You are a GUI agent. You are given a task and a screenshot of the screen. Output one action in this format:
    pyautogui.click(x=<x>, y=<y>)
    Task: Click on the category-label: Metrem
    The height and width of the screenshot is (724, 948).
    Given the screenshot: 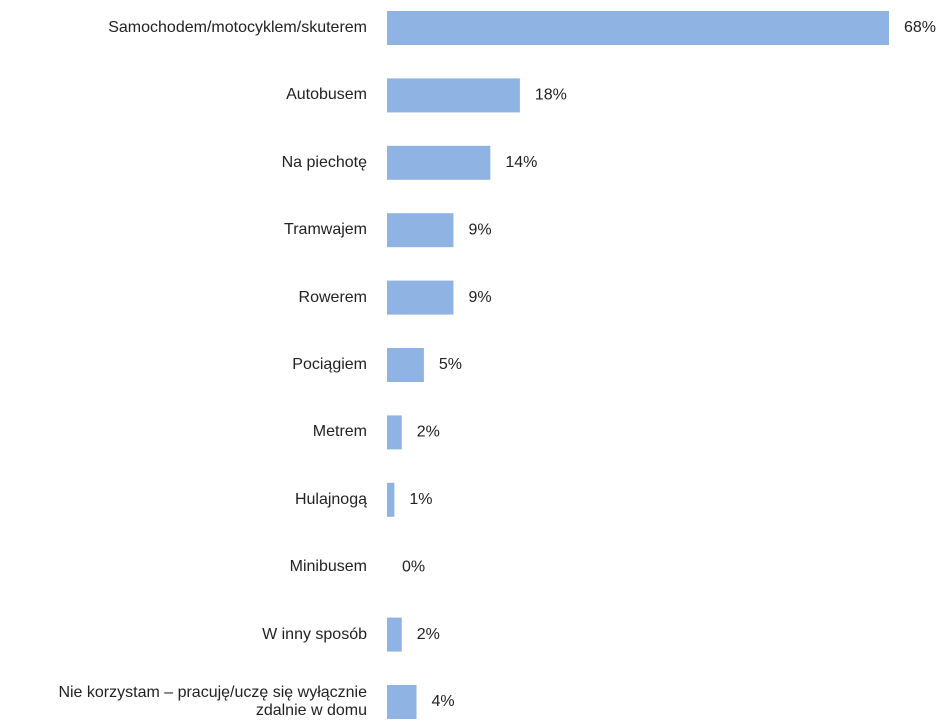 What is the action you would take?
    pyautogui.click(x=339, y=432)
    